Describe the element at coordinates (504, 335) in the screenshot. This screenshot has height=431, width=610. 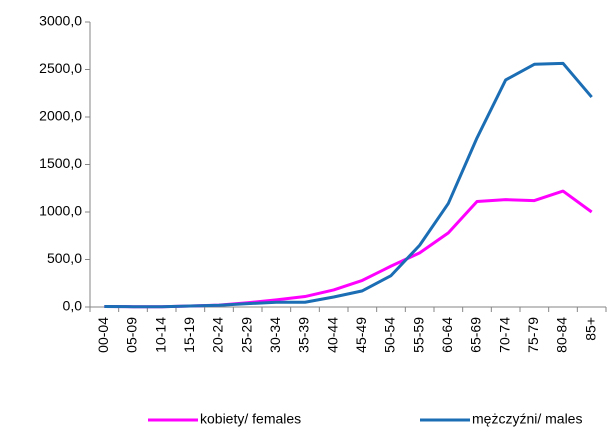
I see `x-tick-label: 70-74` at that location.